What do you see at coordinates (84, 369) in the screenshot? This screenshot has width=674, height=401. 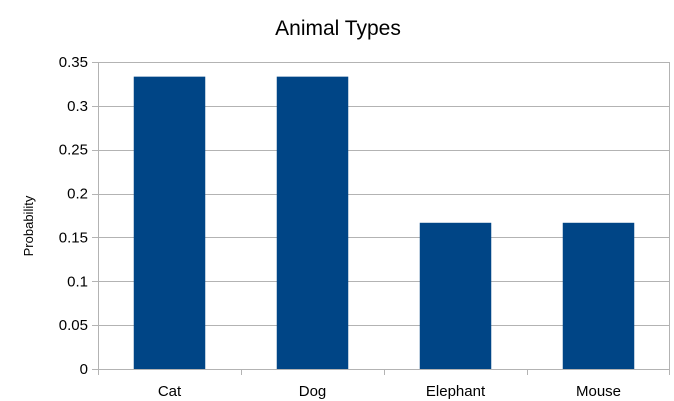 I see `y-tick-label: 0` at bounding box center [84, 369].